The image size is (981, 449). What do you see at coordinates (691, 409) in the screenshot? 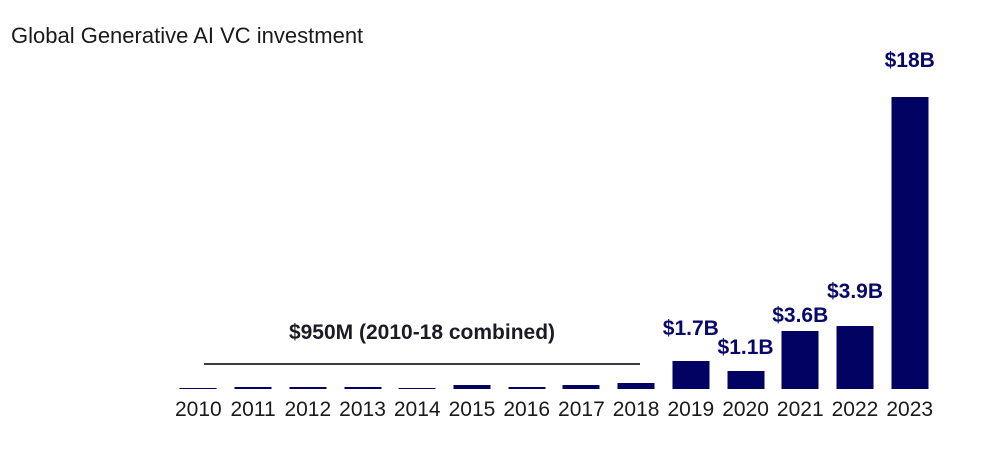
I see `x-axis-label-2019: 2019` at bounding box center [691, 409].